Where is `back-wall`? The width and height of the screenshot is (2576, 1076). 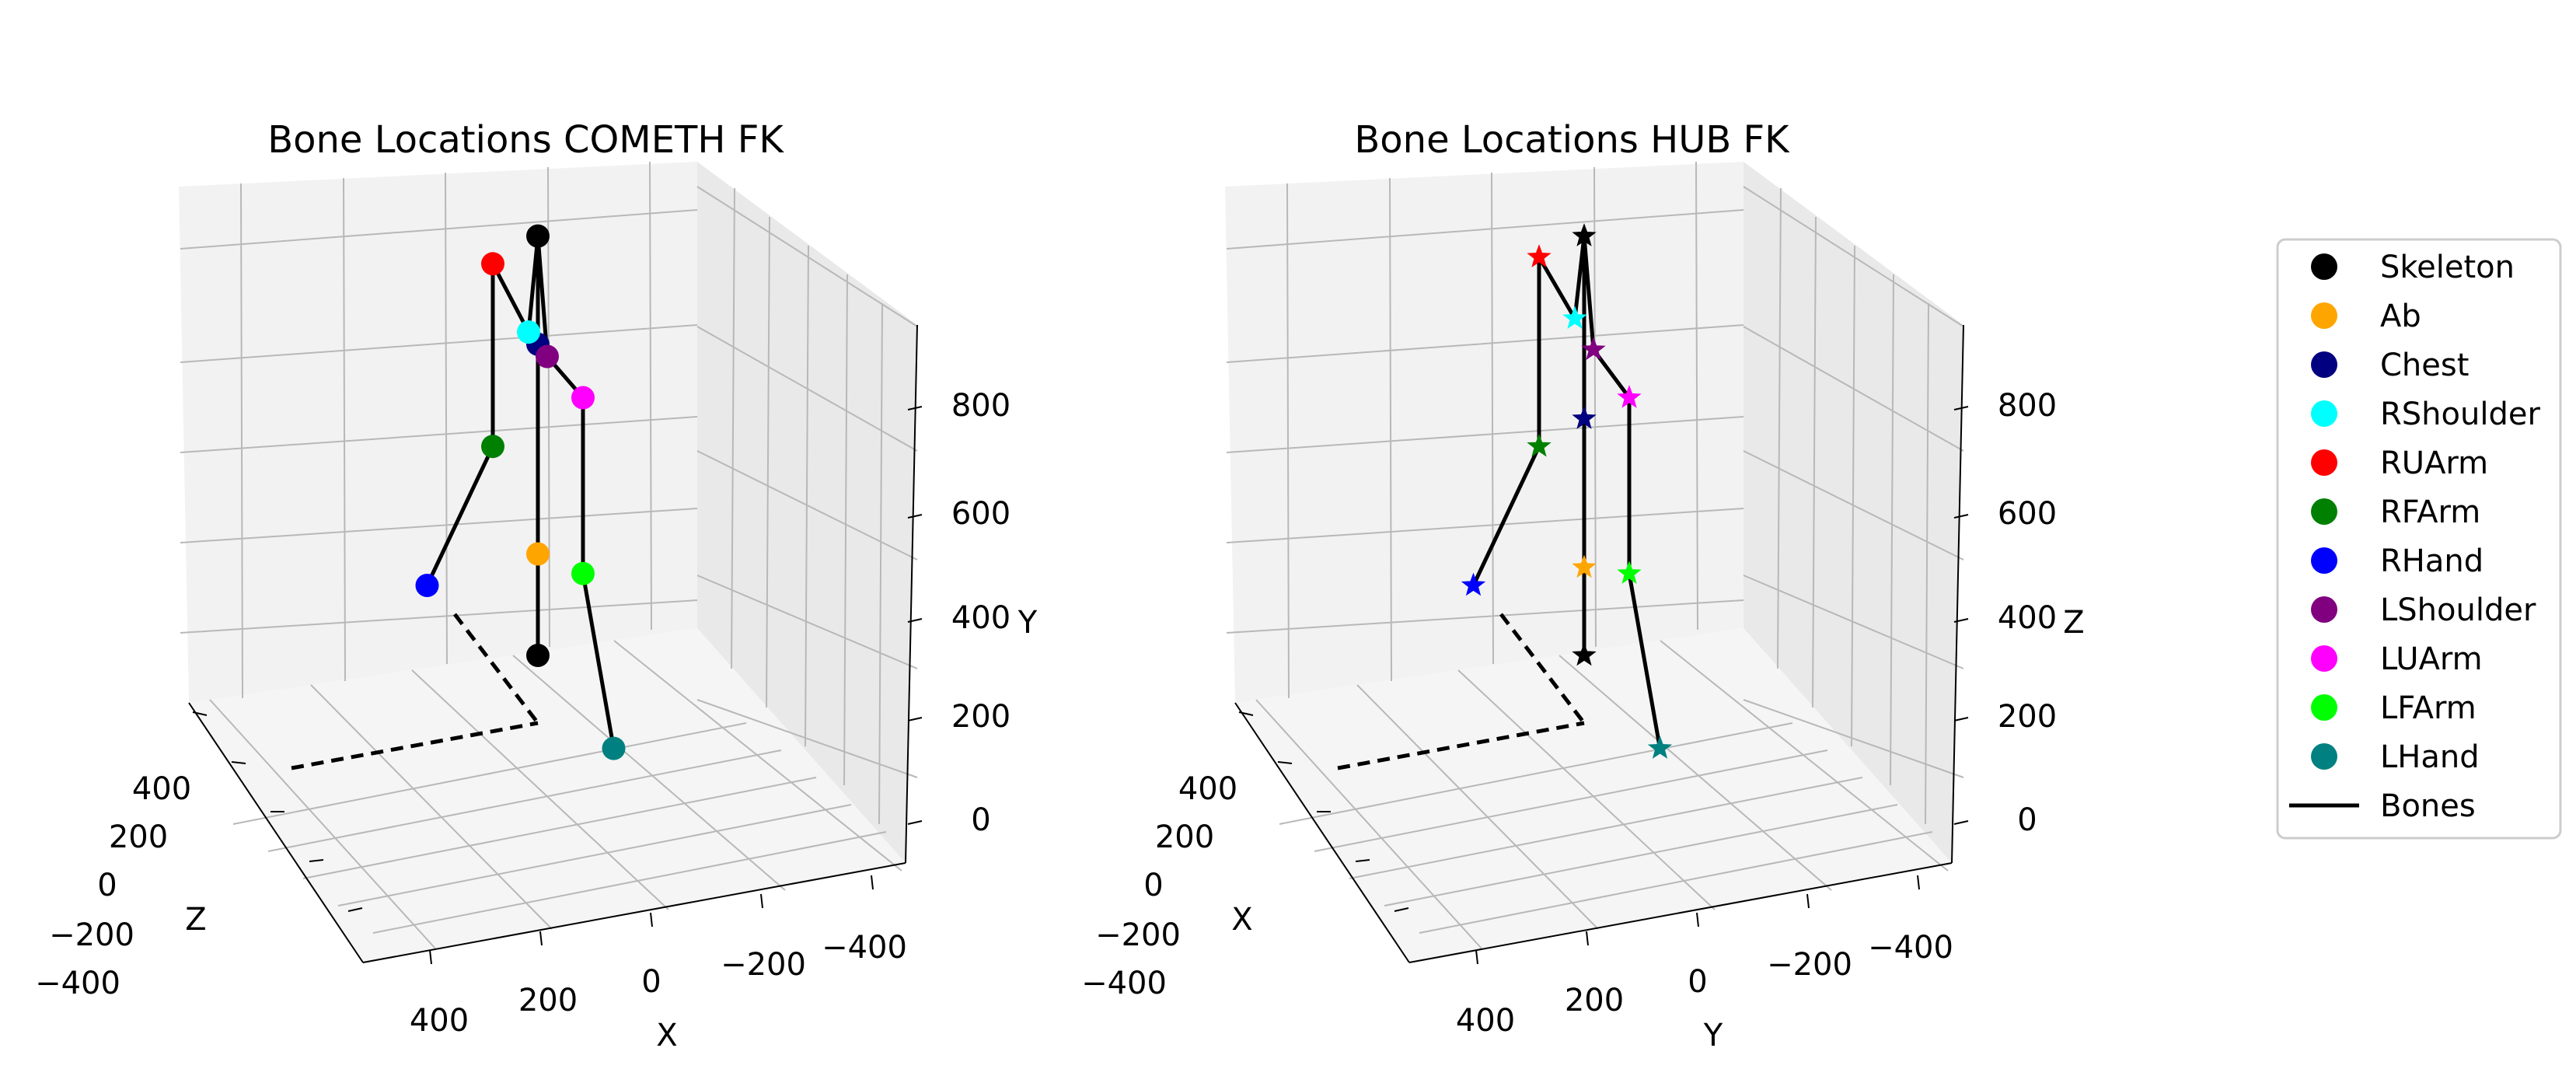
back-wall is located at coordinates (438, 432).